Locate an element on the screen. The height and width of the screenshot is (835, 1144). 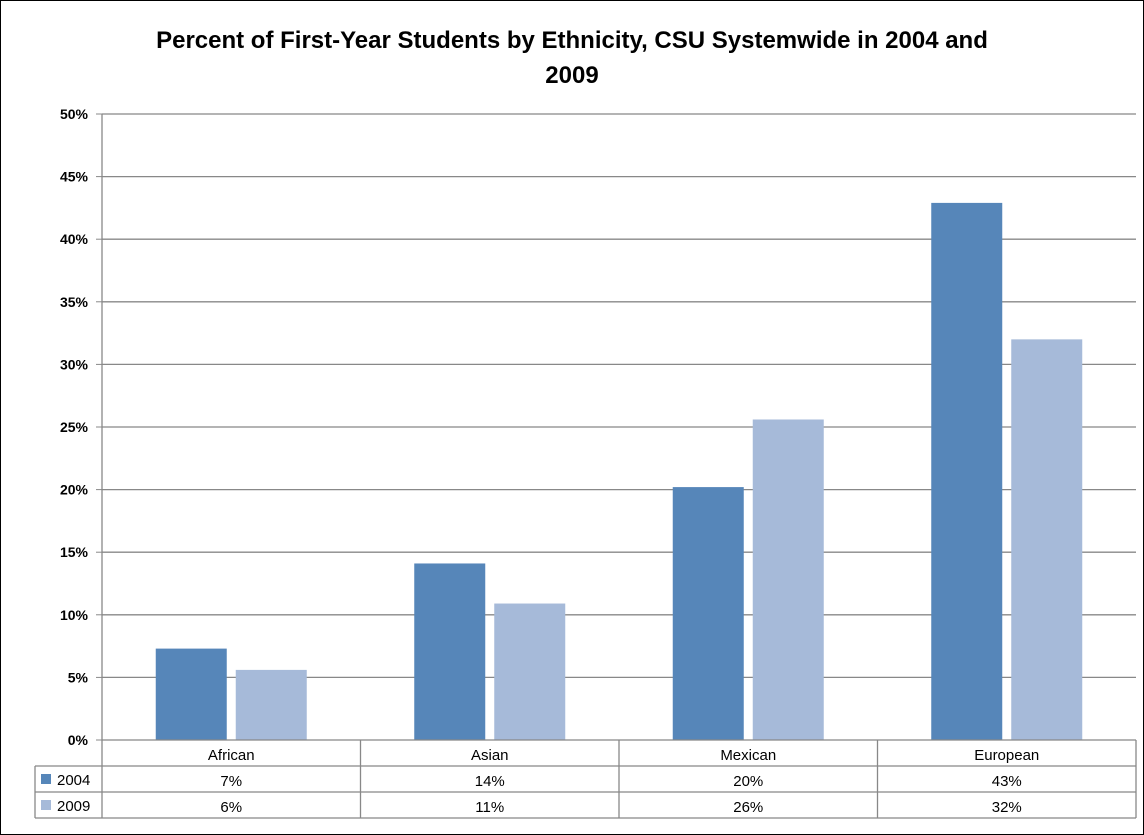
y-axis-tick-labels: 0% 5% 10% 15% 20% 25% 30% 35% 40% 45% 50% is located at coordinates (74, 427).